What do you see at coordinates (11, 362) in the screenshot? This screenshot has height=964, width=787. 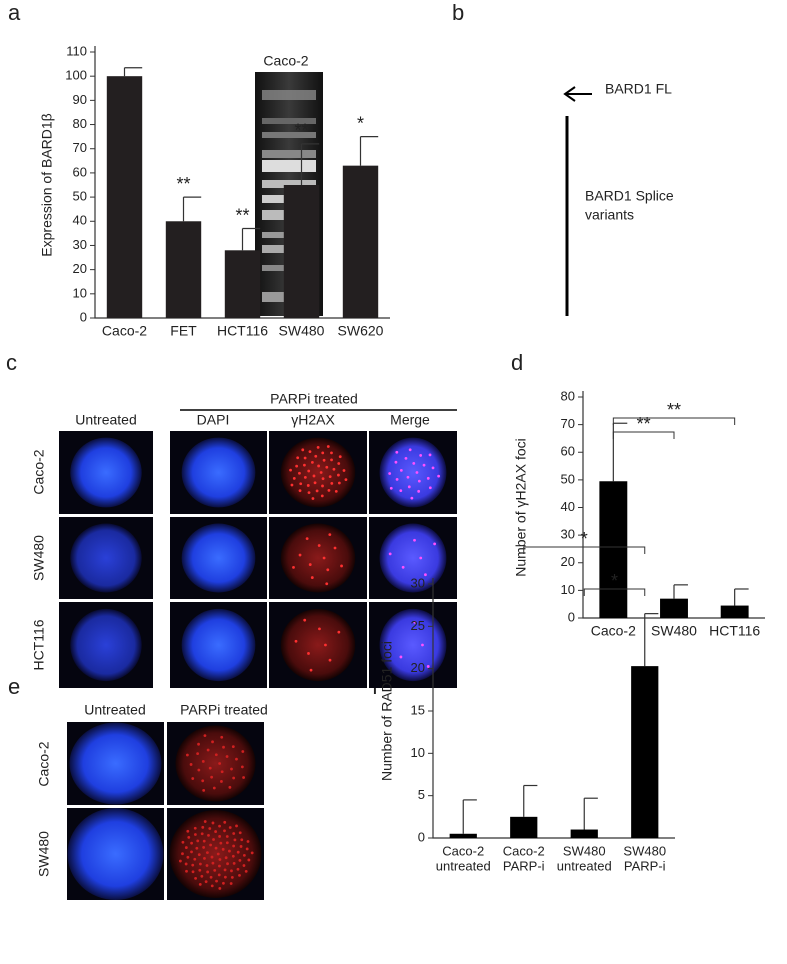 I see `panel-letter: c` at bounding box center [11, 362].